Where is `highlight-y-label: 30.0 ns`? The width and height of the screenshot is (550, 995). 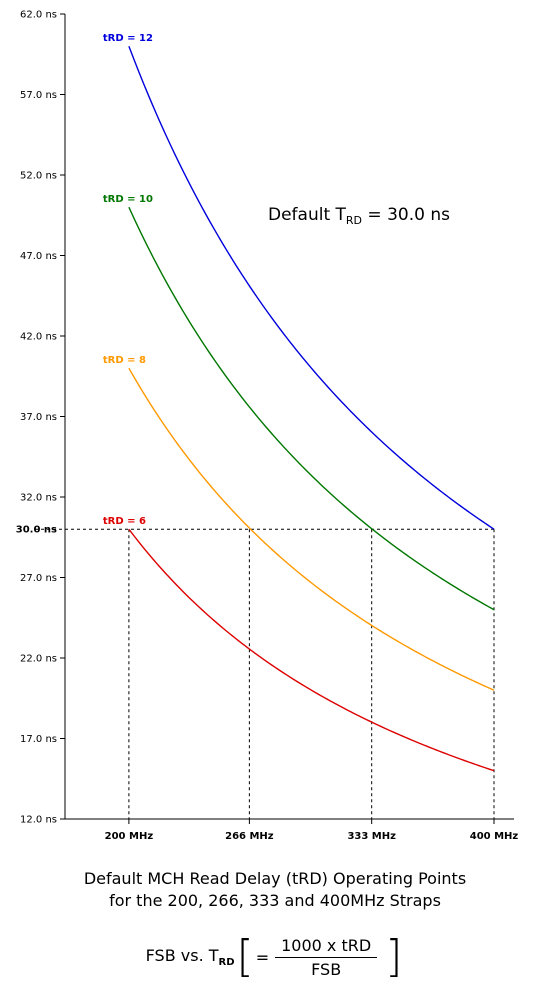
highlight-y-label: 30.0 ns is located at coordinates (36, 530).